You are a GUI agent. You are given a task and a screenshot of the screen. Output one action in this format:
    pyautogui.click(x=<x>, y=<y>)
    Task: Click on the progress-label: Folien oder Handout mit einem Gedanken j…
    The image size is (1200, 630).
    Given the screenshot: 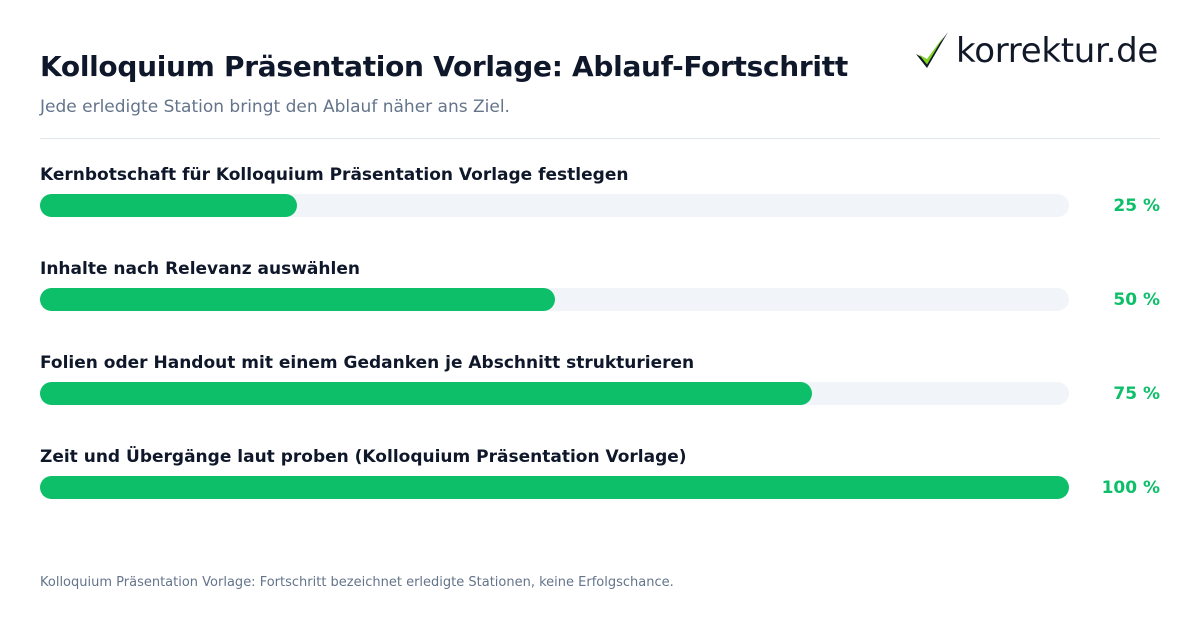 What is the action you would take?
    pyautogui.click(x=367, y=363)
    